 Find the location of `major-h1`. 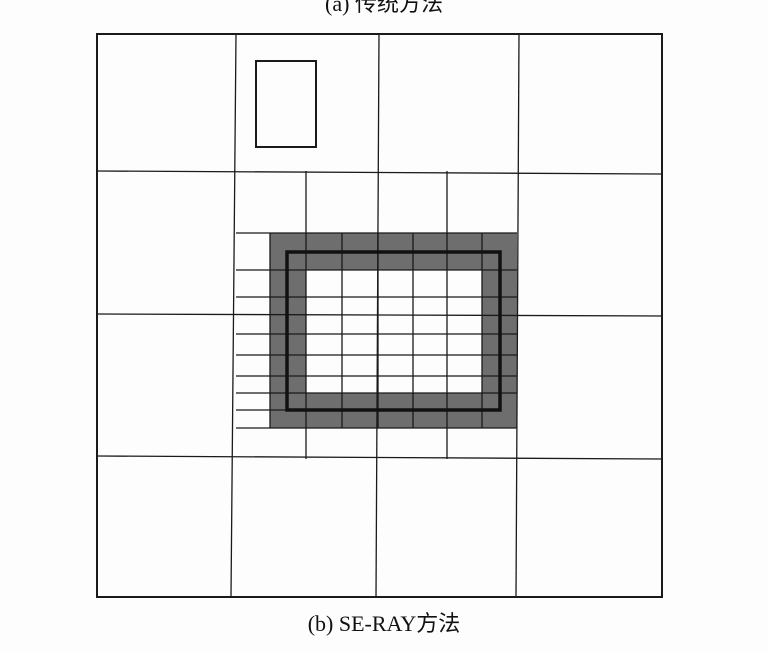

major-h1 is located at coordinates (379, 172).